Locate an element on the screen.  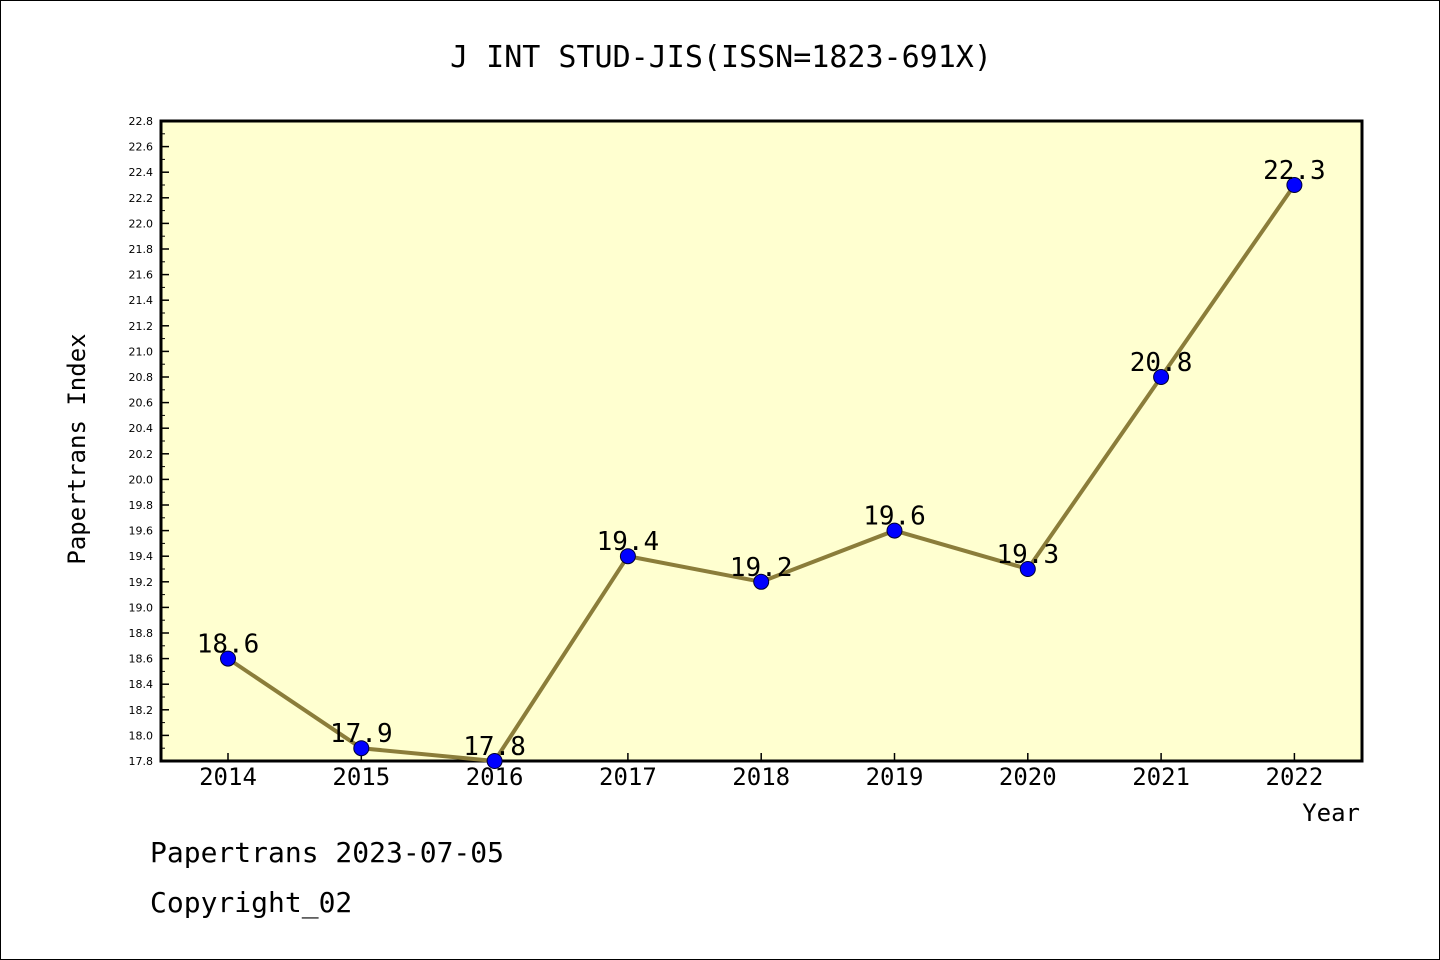
y-tick-label: 22.4 is located at coordinates (141, 172).